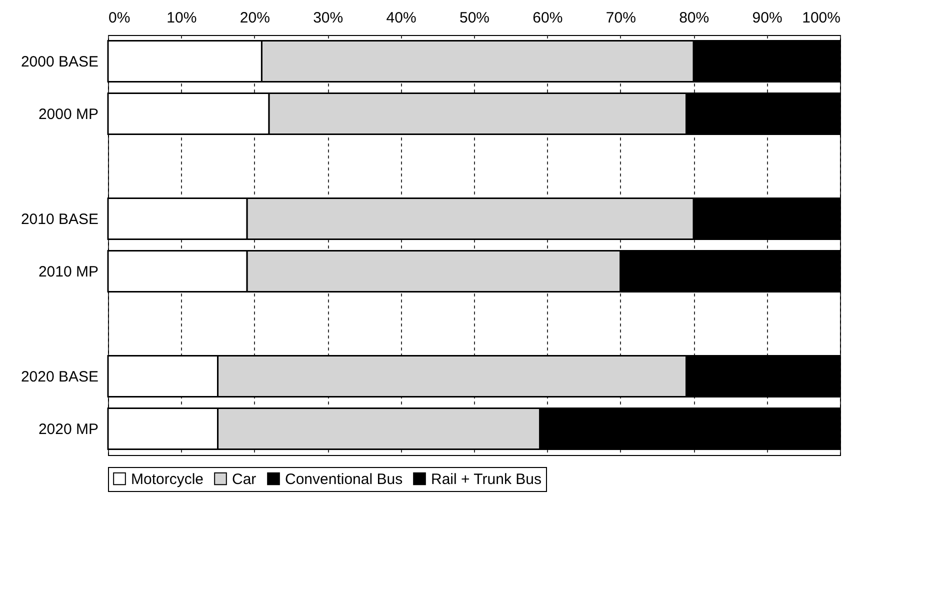  Describe the element at coordinates (474, 18) in the screenshot. I see `x-tick-label: 50%` at that location.